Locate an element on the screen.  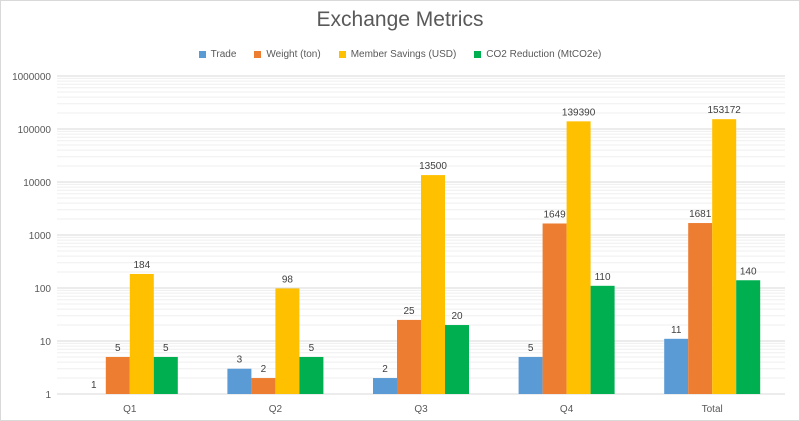
y-tick-label: 10 is located at coordinates (46, 342).